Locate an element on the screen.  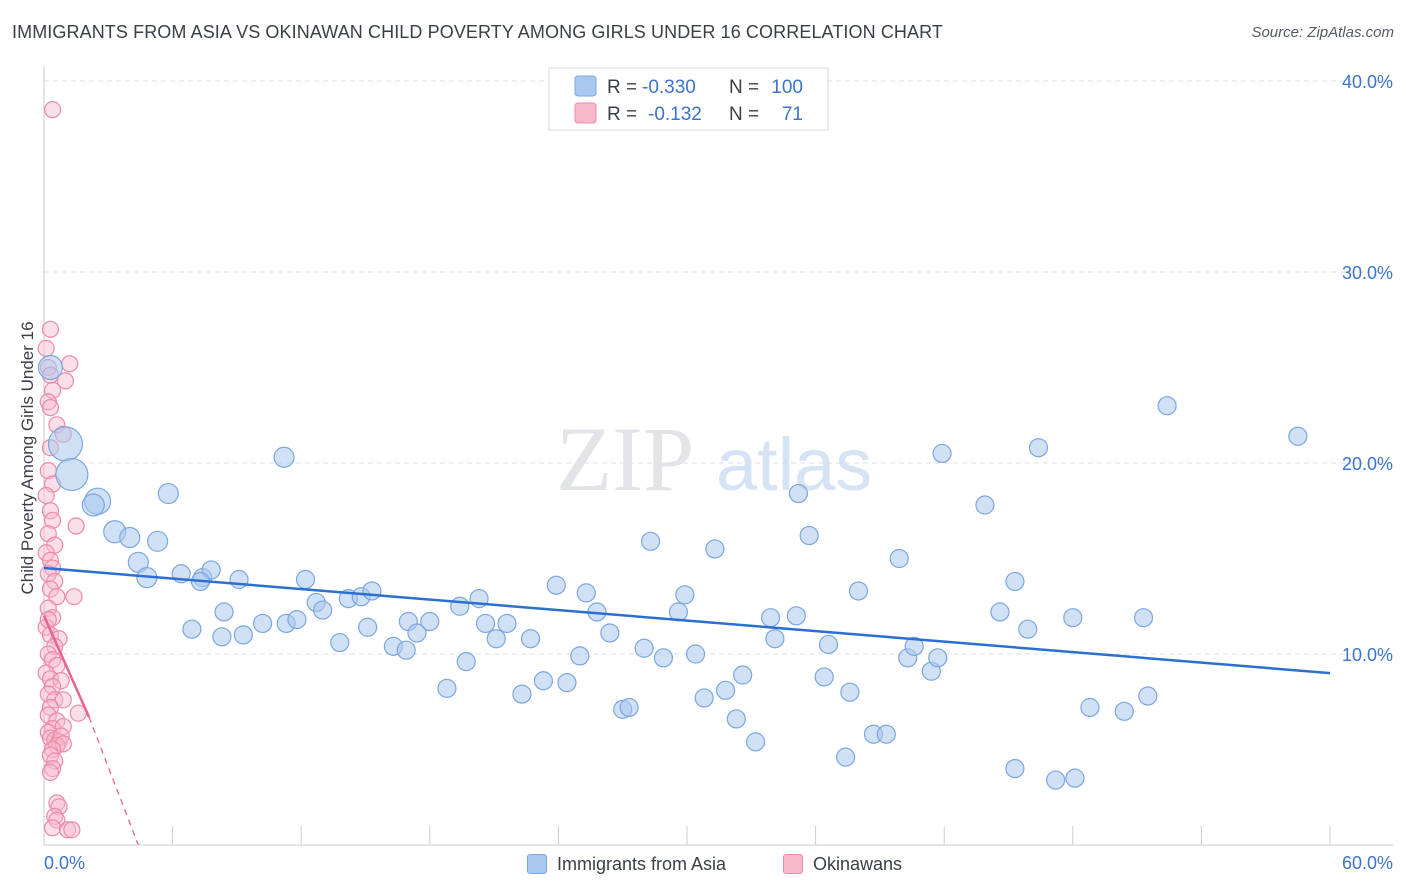
x-tick-label: 0.0% is located at coordinates (64, 863).